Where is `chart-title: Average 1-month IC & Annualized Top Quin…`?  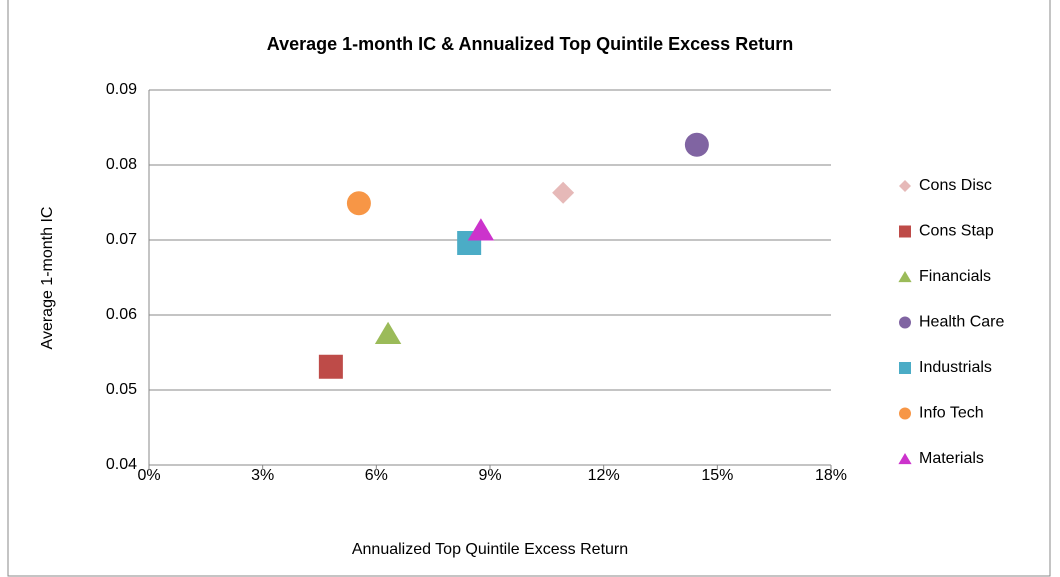 chart-title: Average 1-month IC & Annualized Top Quin… is located at coordinates (530, 44).